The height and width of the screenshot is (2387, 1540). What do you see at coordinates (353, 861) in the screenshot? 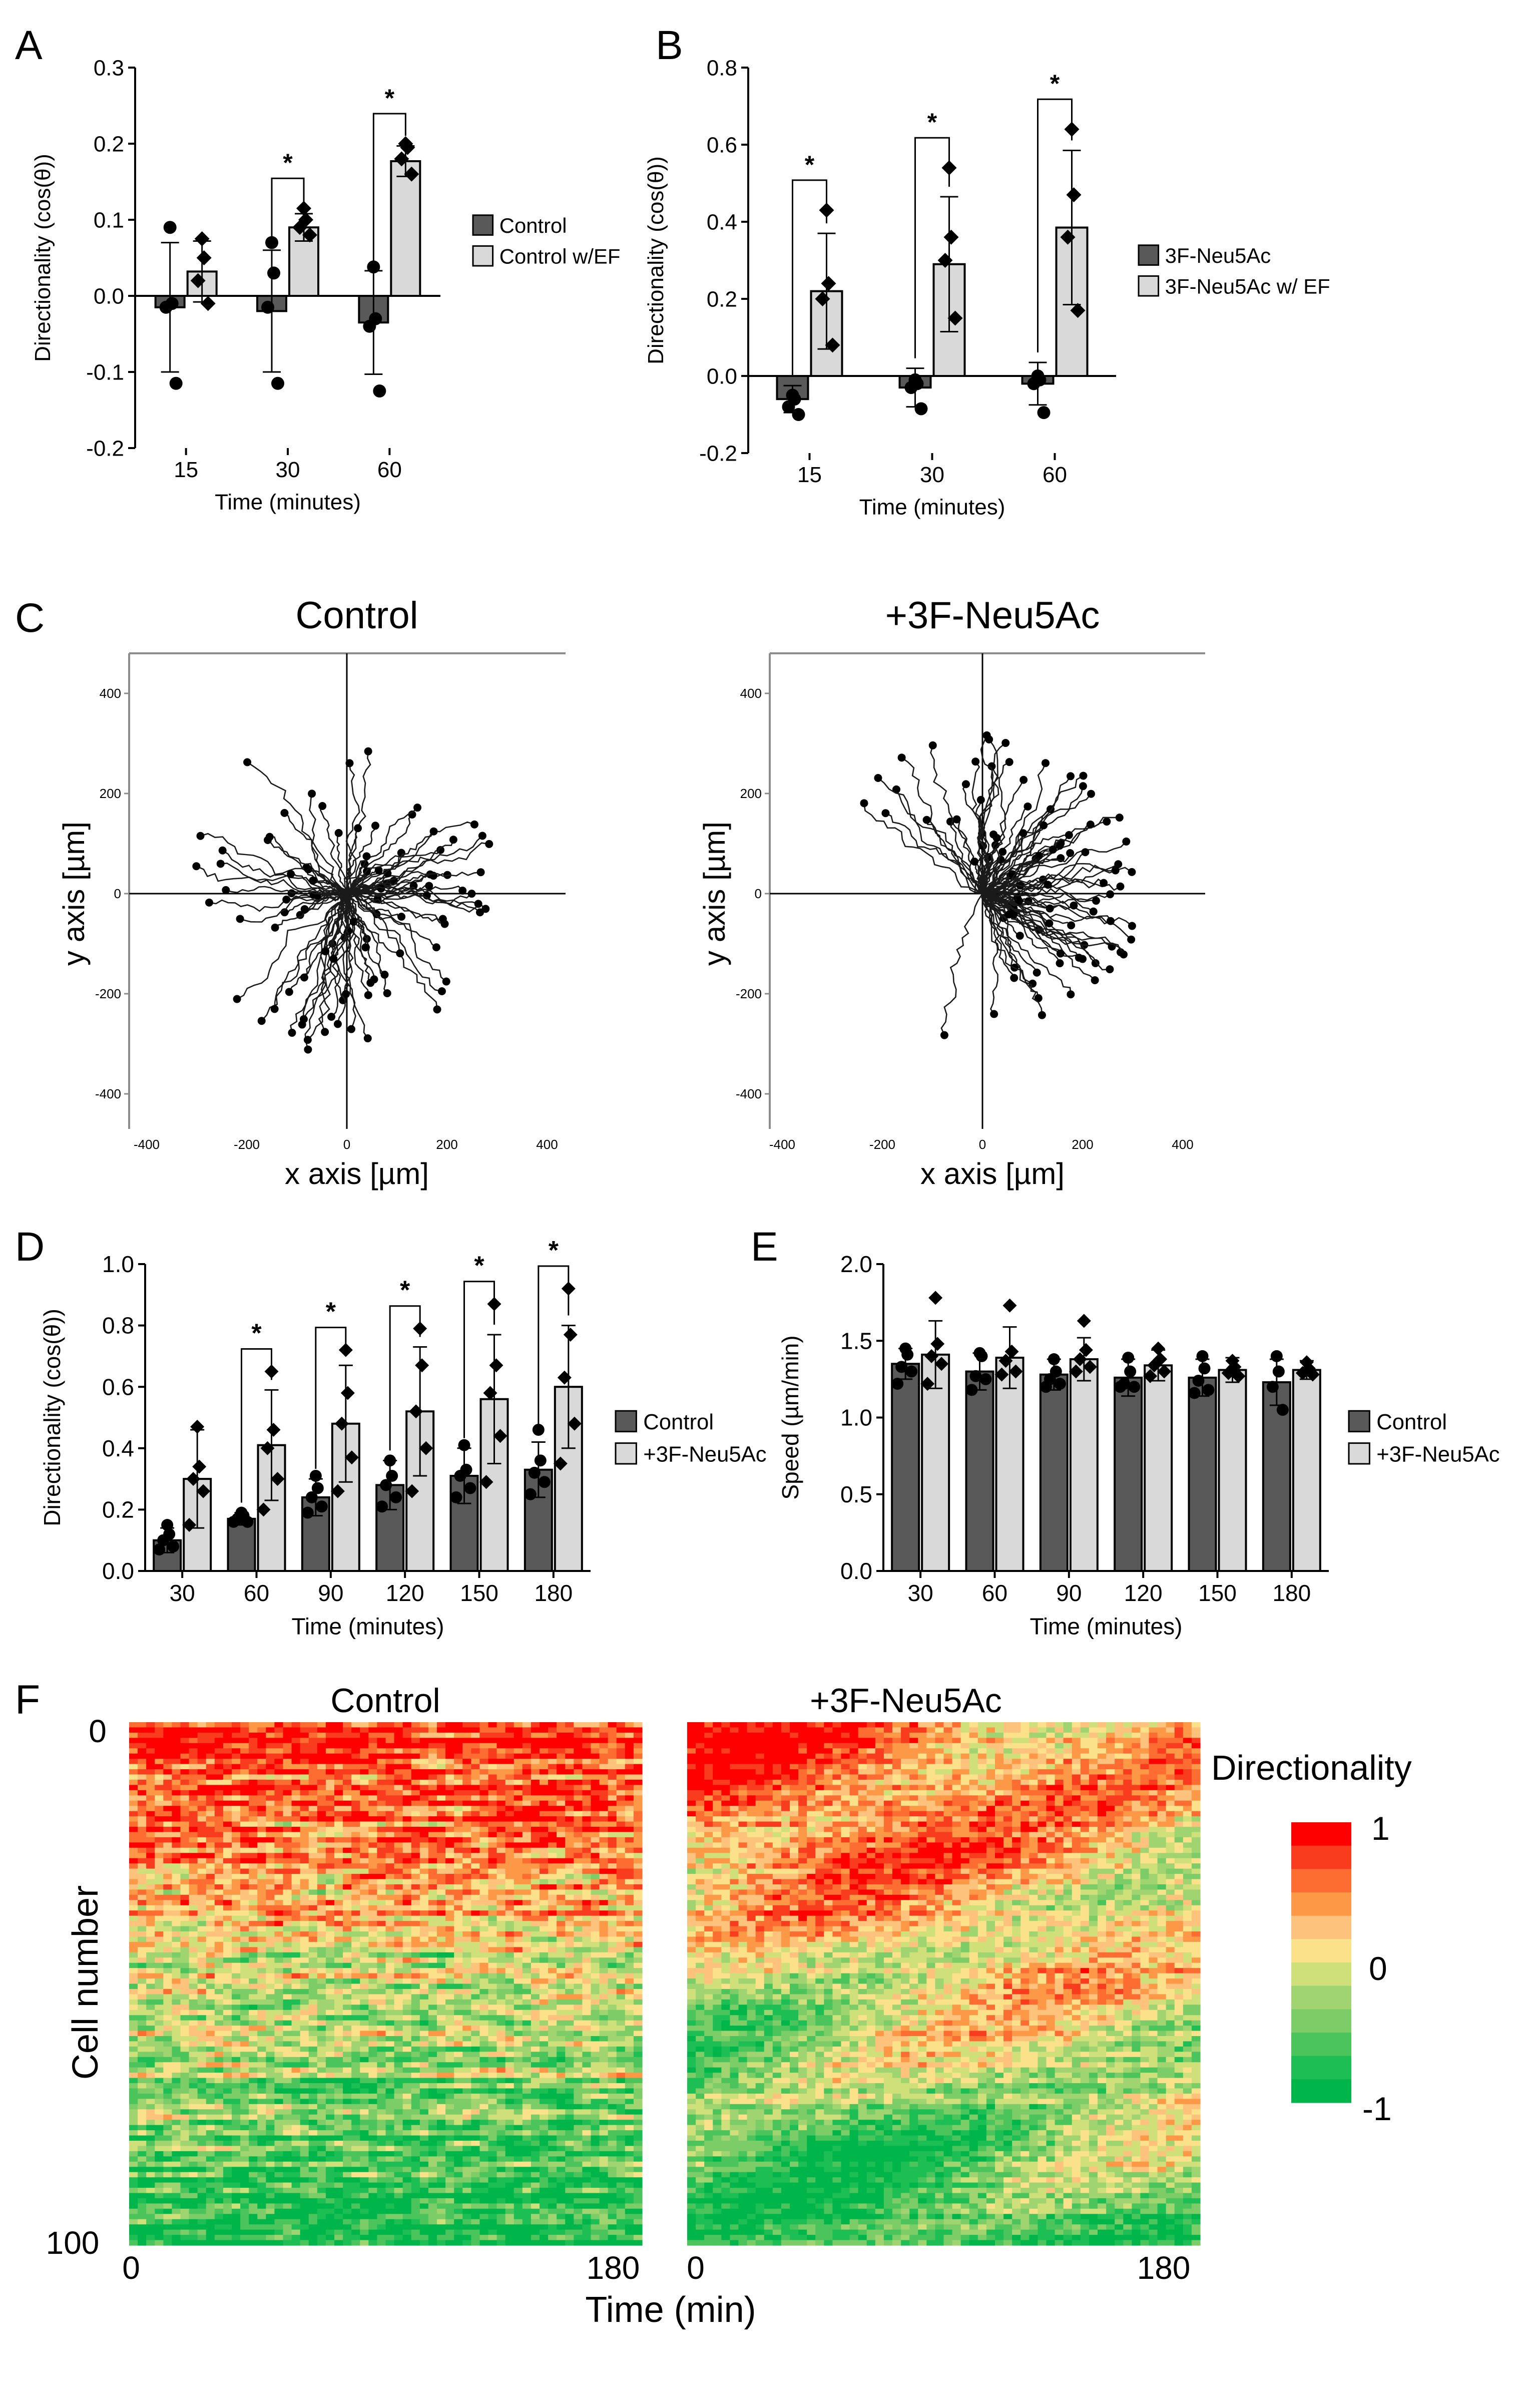
I see `cell-track` at bounding box center [353, 861].